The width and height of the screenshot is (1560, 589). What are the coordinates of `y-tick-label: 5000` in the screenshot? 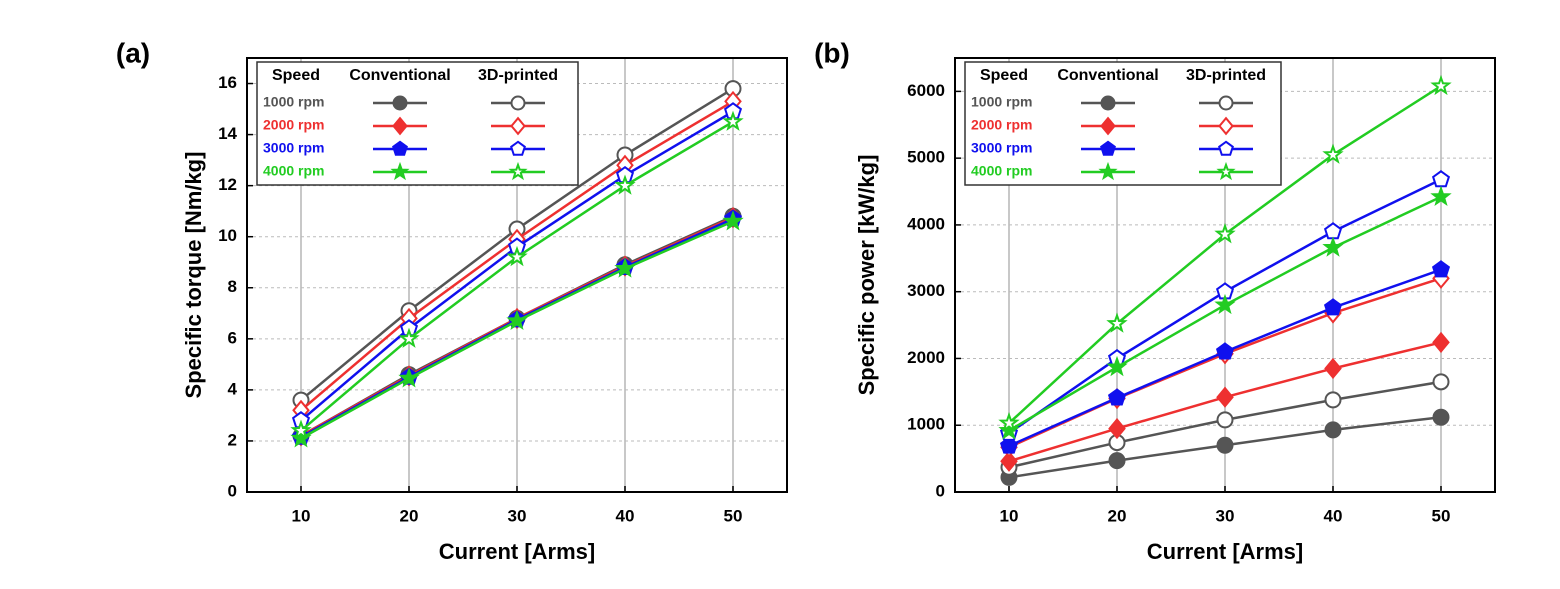 It's located at (926, 157).